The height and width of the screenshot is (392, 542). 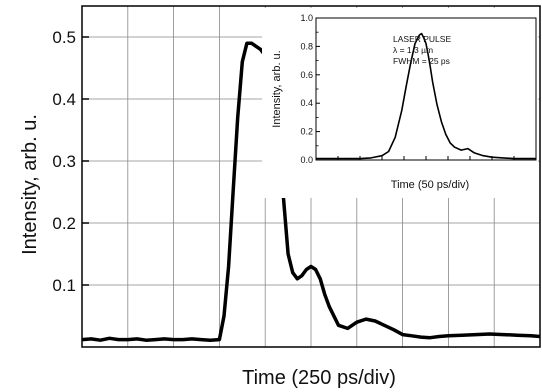 What do you see at coordinates (30, 184) in the screenshot?
I see `main-y-axis-label: Intensity, arb. u.` at bounding box center [30, 184].